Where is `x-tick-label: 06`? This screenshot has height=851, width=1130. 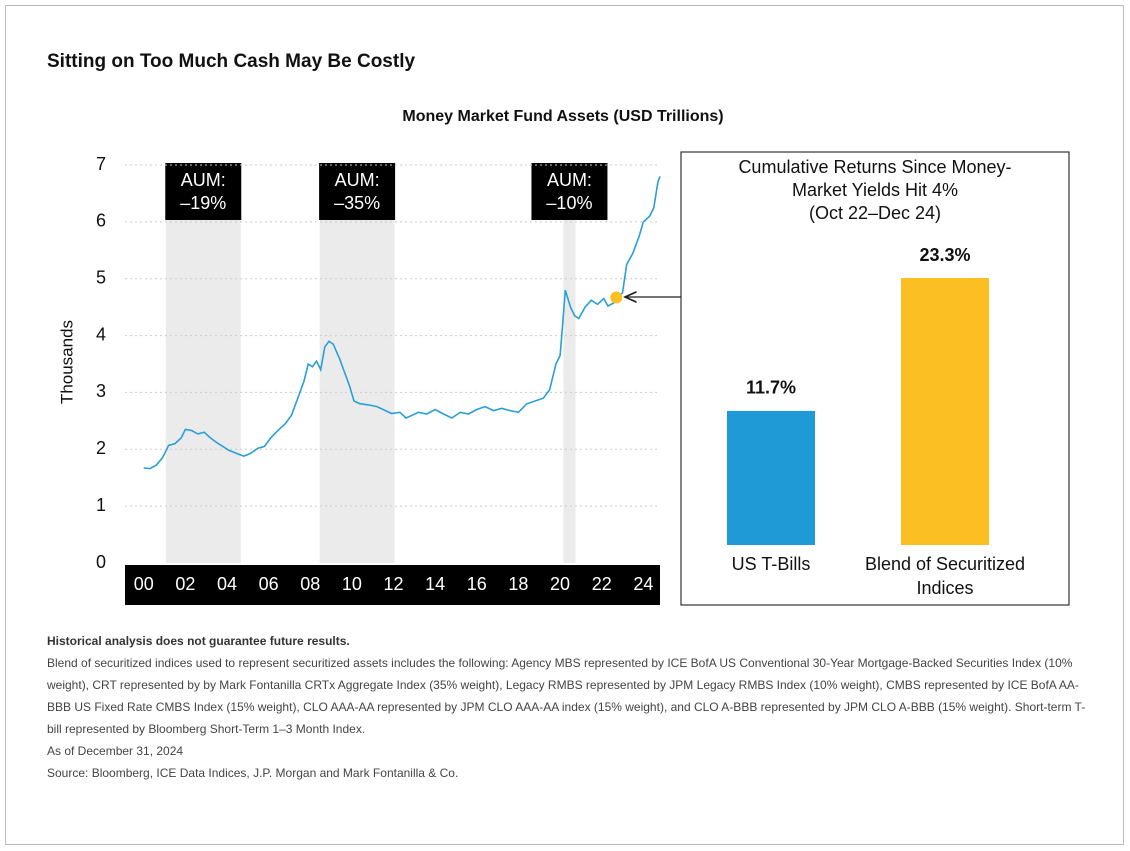
x-tick-label: 06 is located at coordinates (269, 584).